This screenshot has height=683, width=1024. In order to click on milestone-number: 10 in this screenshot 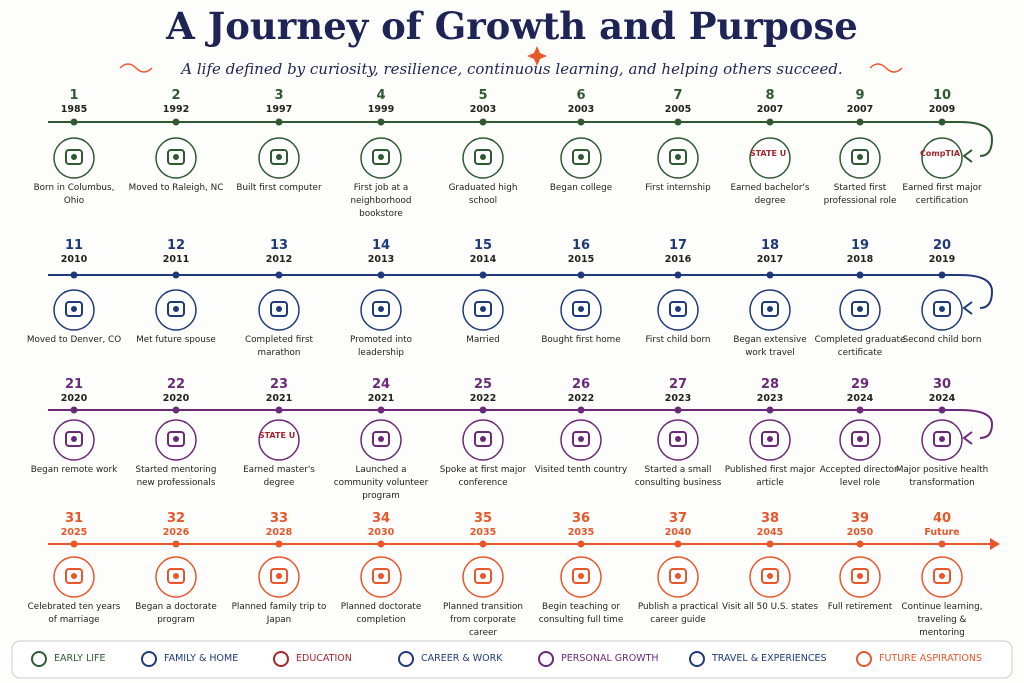, I will do `click(942, 95)`.